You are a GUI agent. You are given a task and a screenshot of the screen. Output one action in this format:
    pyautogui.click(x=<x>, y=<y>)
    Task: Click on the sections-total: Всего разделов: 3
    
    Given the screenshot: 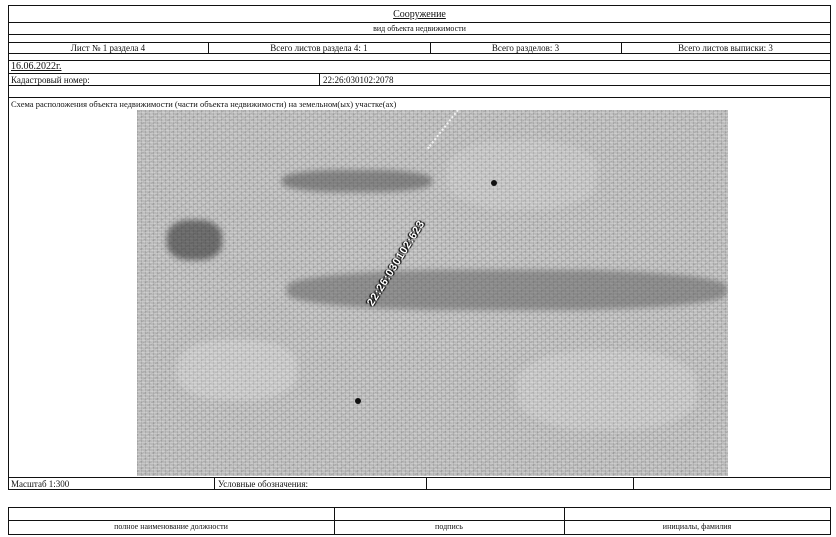 What is the action you would take?
    pyautogui.click(x=525, y=48)
    